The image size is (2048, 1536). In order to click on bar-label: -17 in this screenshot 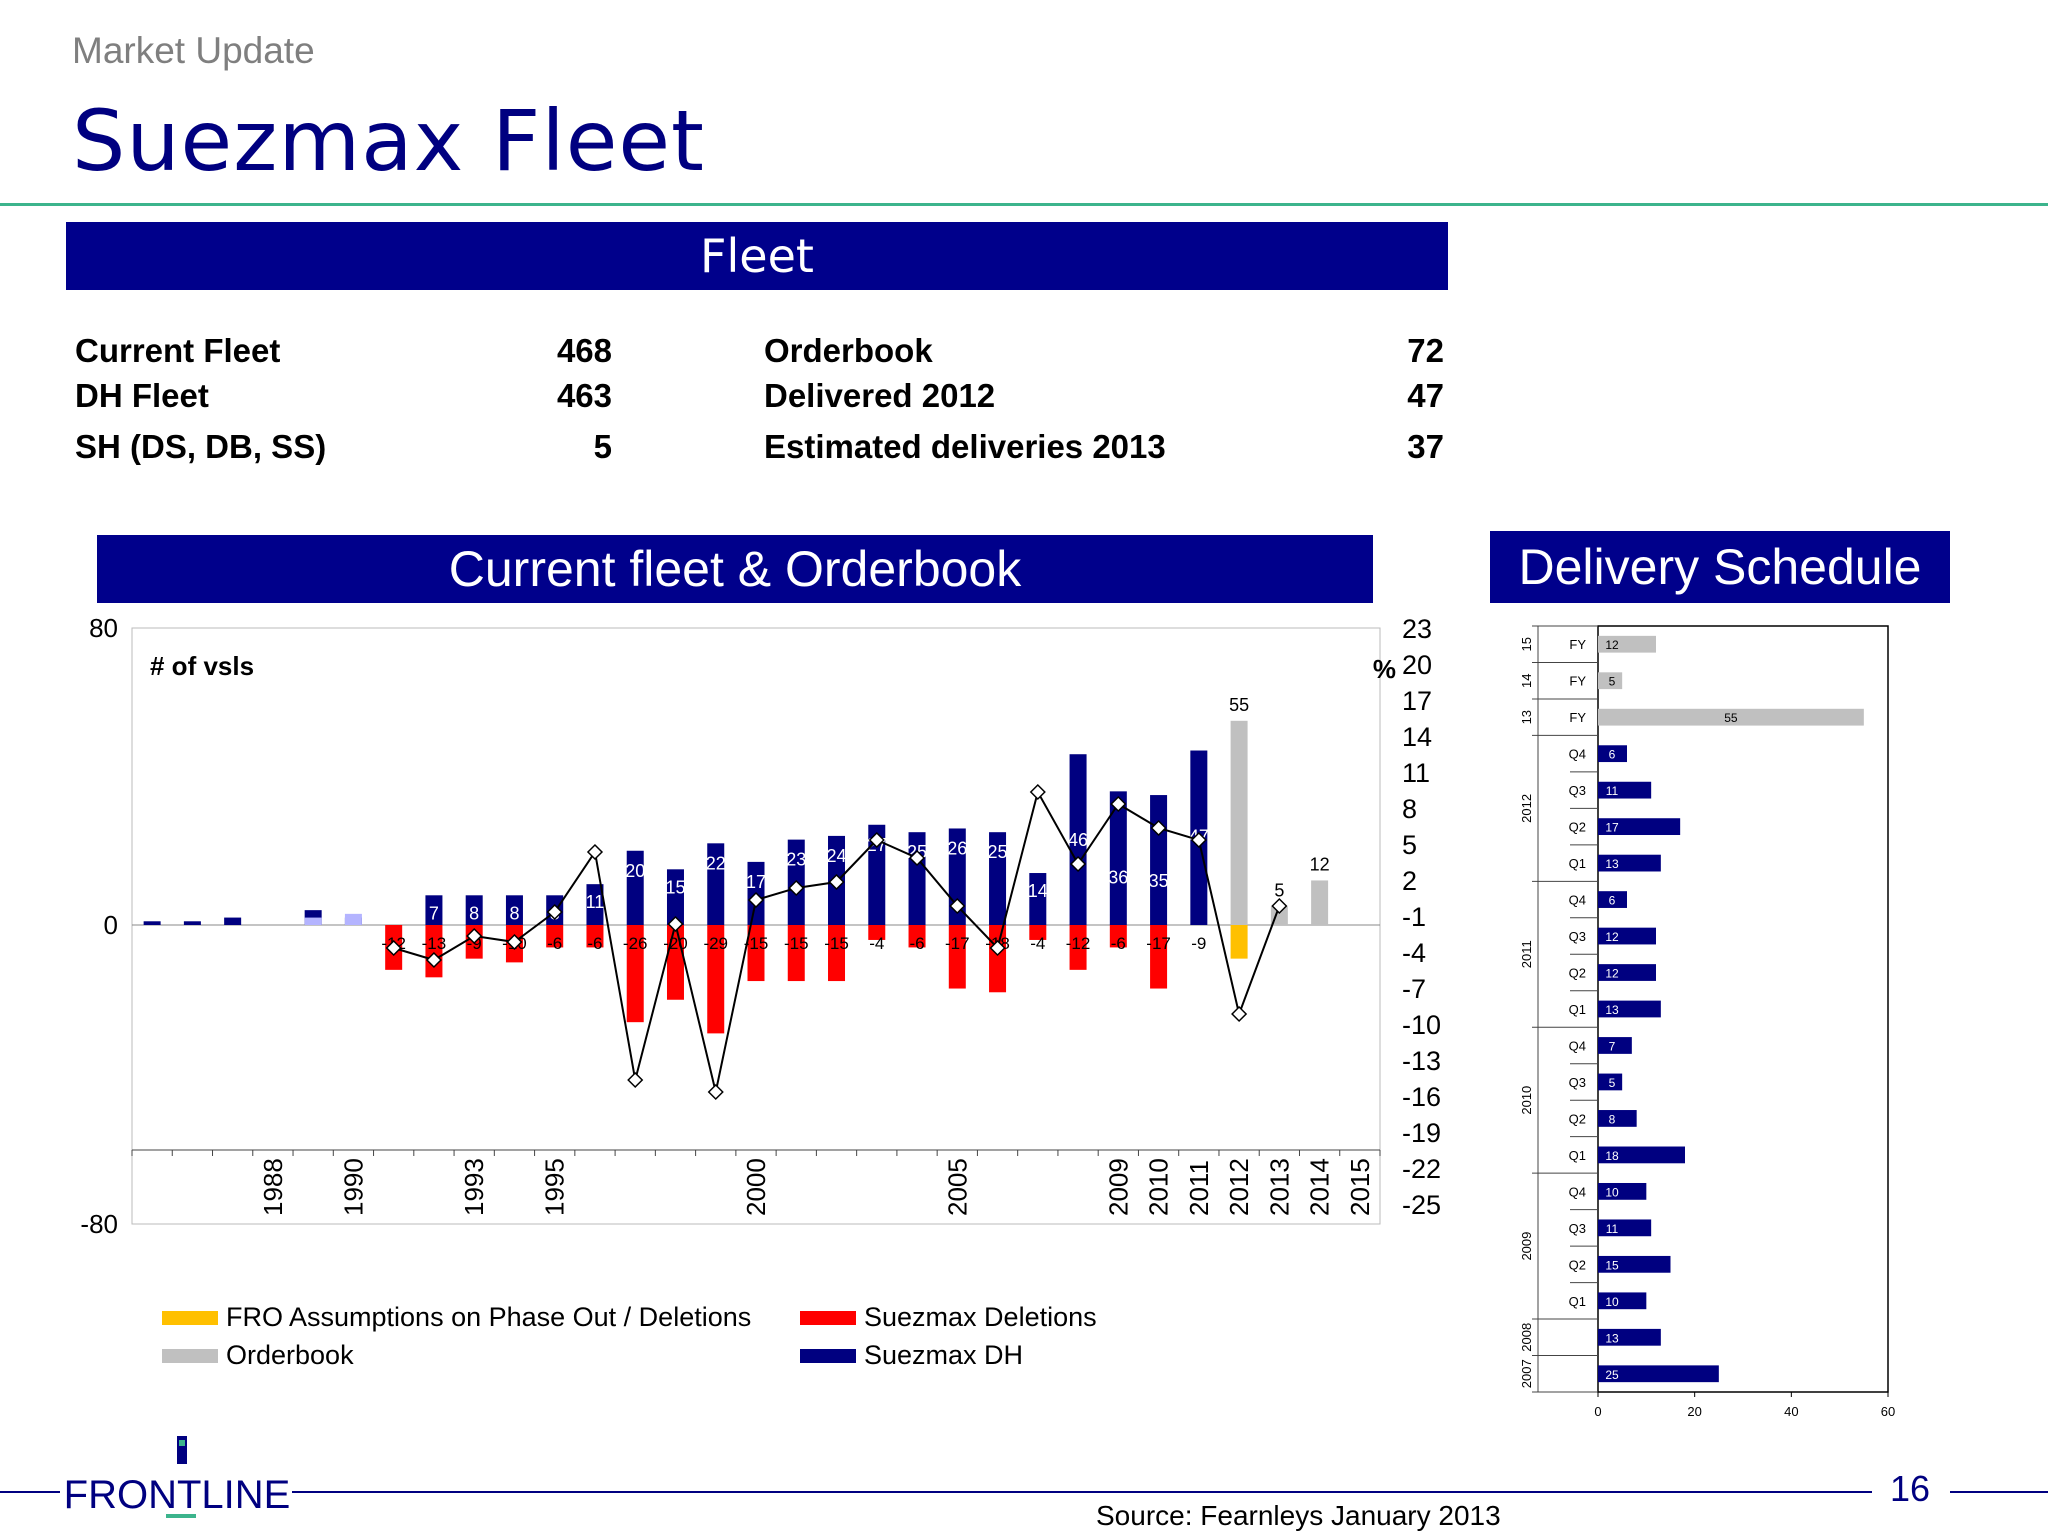, I will do `click(1158, 943)`.